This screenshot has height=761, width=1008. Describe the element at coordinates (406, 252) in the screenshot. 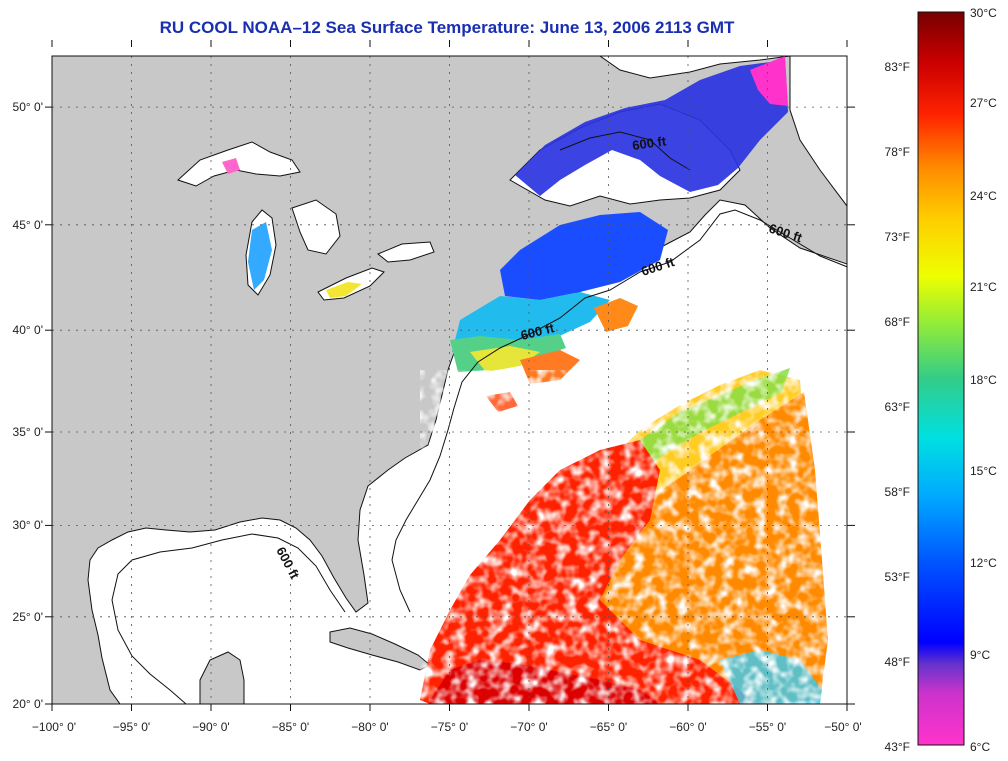

I see `lake-ontario` at that location.